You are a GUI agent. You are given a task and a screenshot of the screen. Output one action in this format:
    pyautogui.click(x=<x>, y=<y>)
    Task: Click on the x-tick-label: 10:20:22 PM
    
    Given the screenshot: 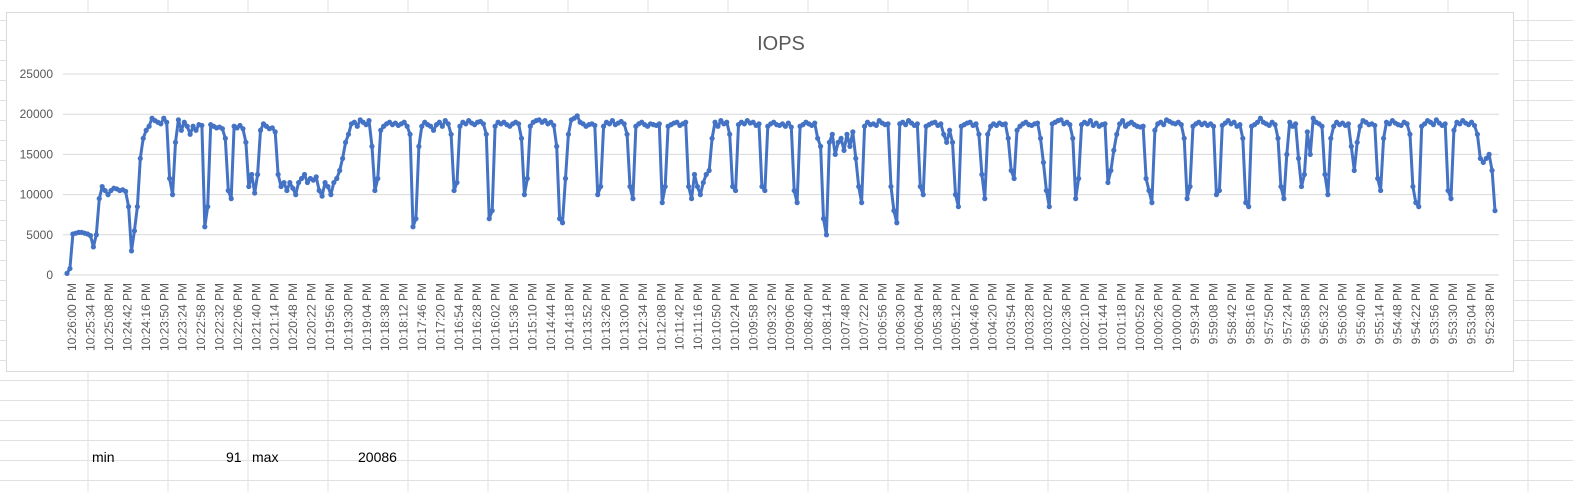 What is the action you would take?
    pyautogui.click(x=312, y=317)
    